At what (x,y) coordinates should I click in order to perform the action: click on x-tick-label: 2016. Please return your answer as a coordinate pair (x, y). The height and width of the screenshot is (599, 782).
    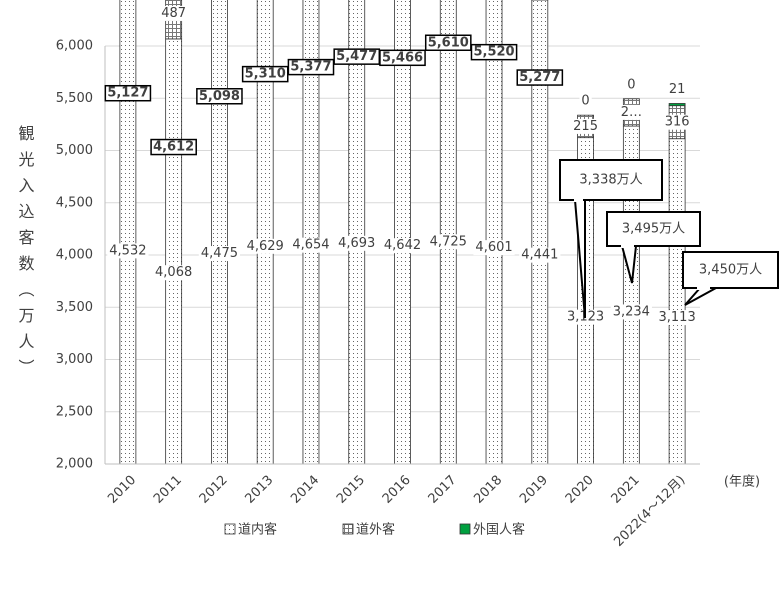
    Looking at the image, I should click on (397, 490).